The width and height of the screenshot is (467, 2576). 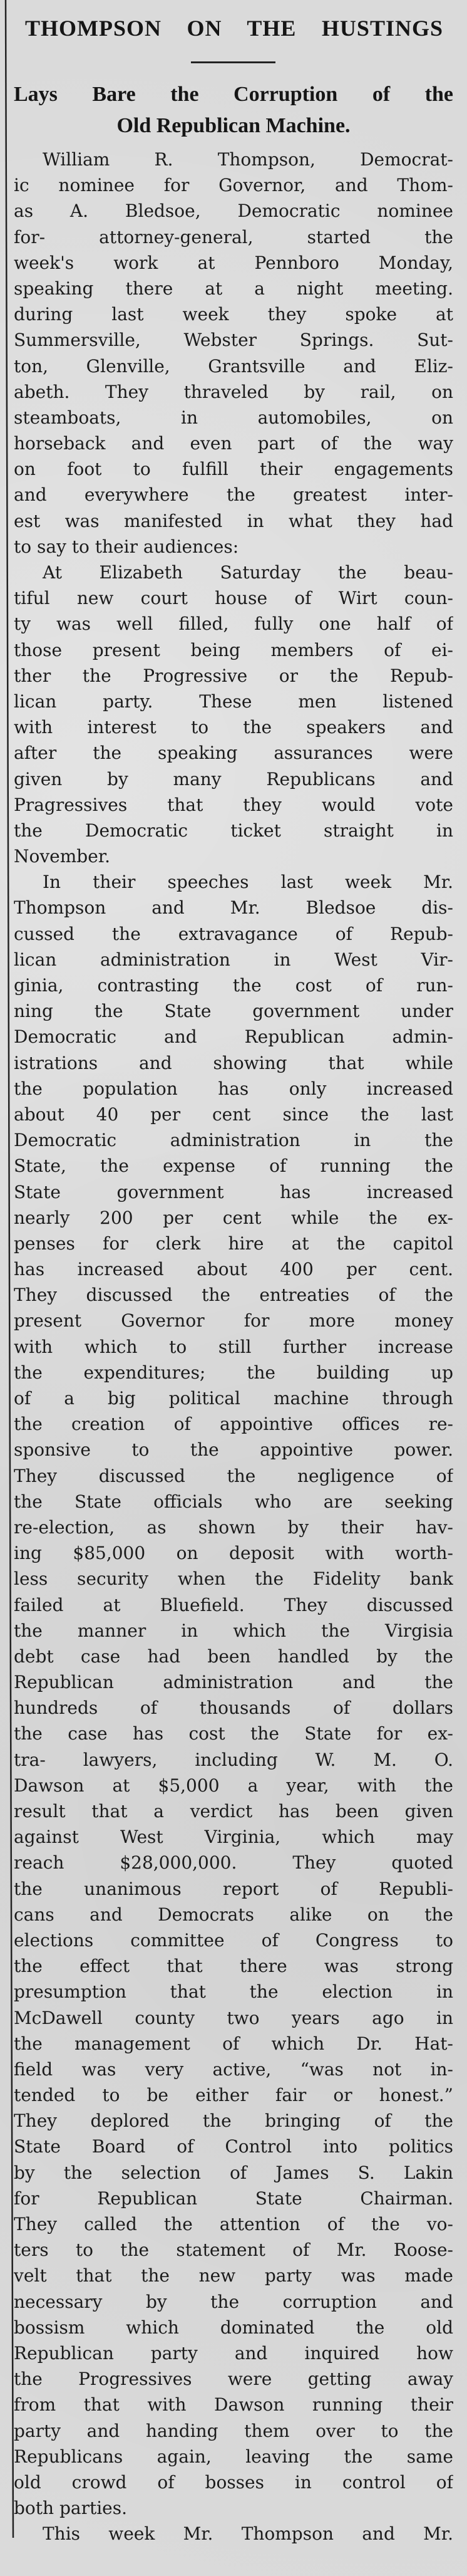 What do you see at coordinates (233, 1062) in the screenshot?
I see `text-line: istrations and showing that while` at bounding box center [233, 1062].